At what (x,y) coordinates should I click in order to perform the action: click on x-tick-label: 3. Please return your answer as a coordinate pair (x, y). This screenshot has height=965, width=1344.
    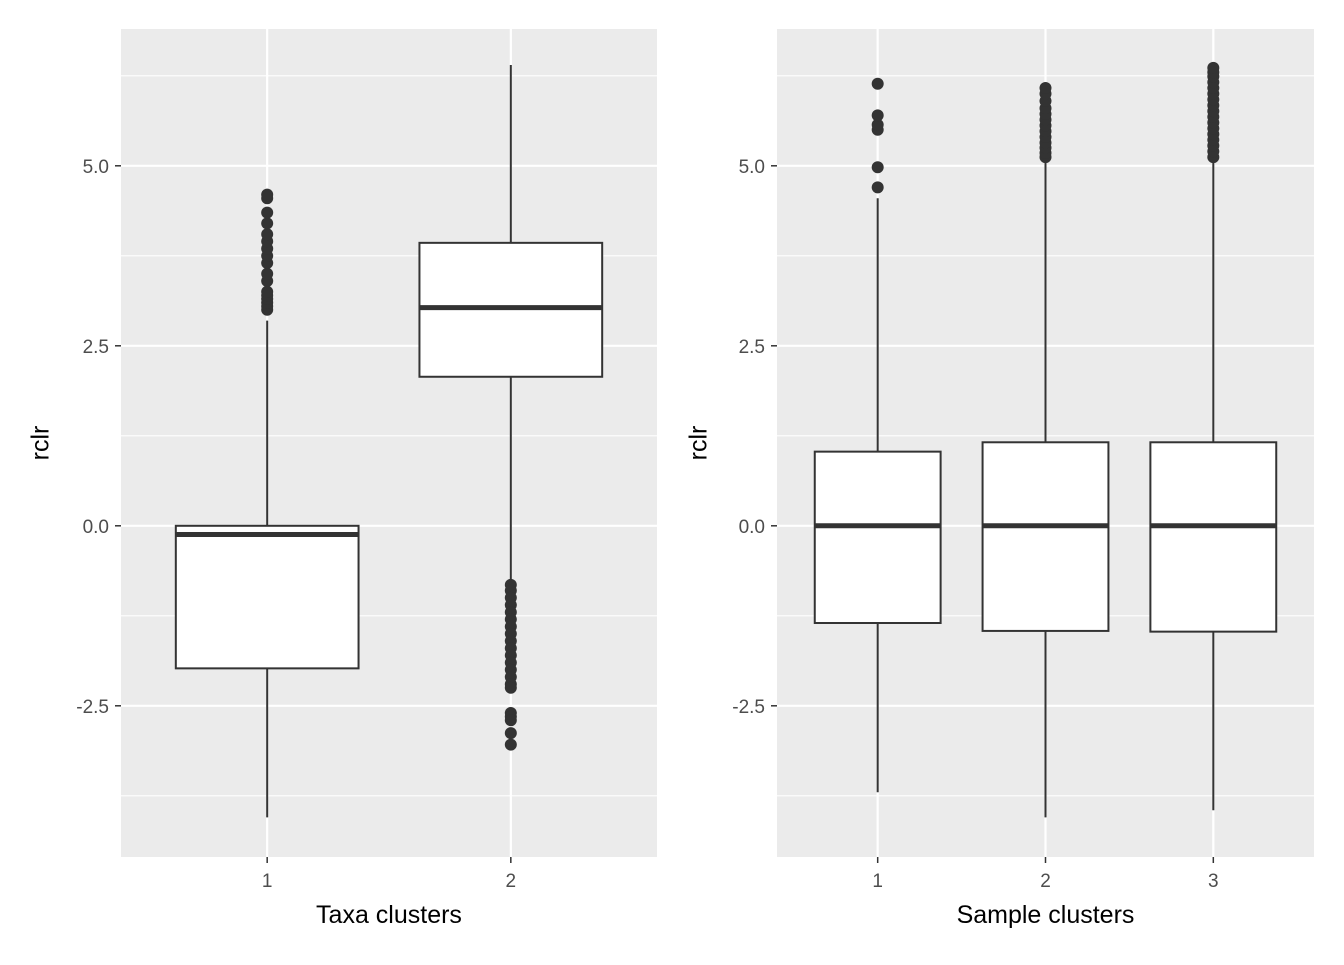
    Looking at the image, I should click on (1213, 881).